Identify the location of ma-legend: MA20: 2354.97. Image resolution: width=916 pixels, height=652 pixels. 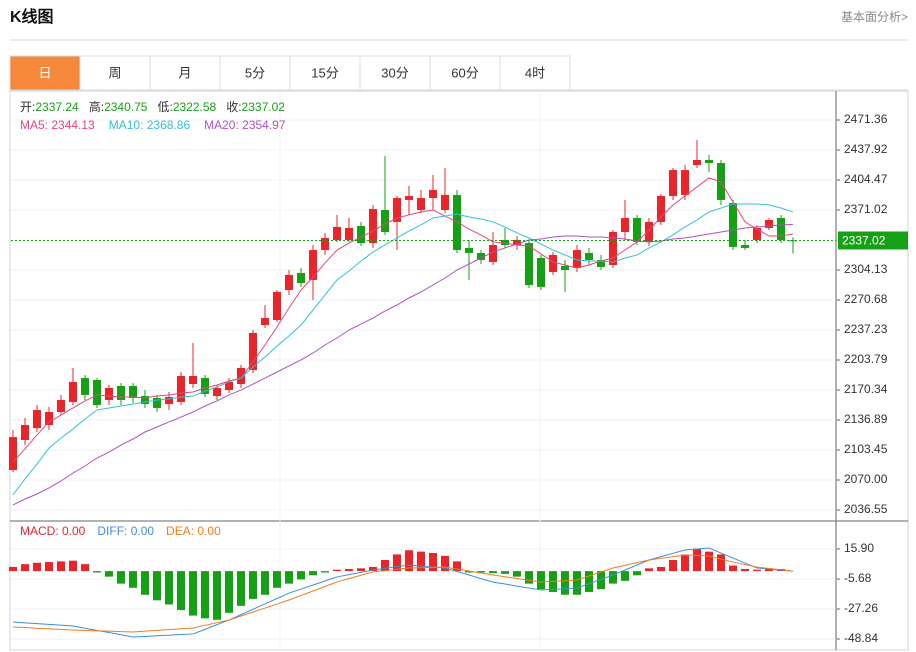
(245, 125).